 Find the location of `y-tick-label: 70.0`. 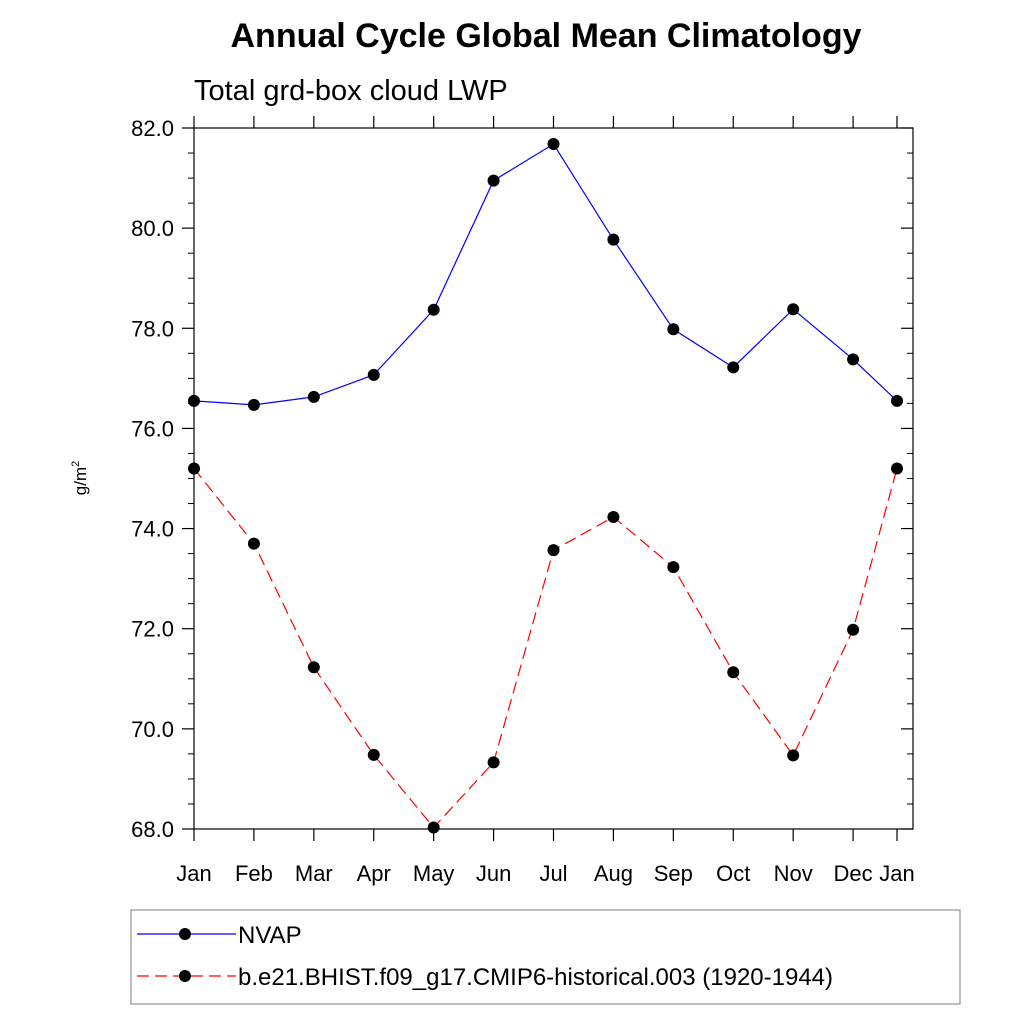

y-tick-label: 70.0 is located at coordinates (152, 729).